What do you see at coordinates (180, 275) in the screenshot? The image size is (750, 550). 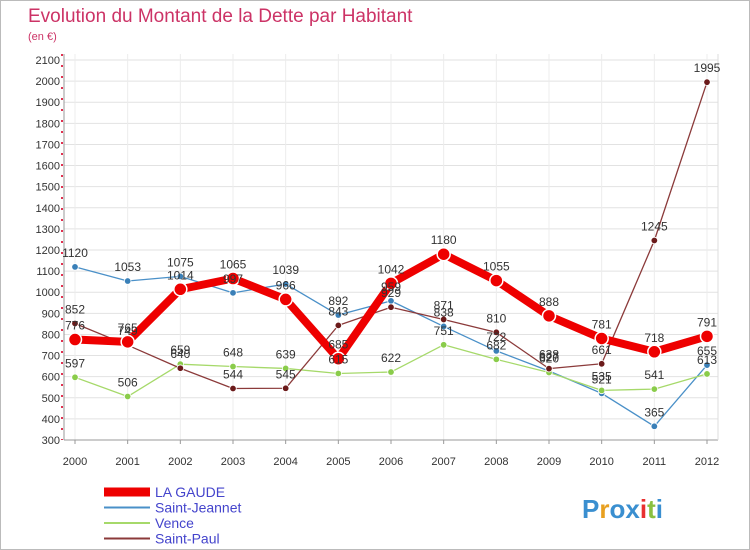 I see `data-label-la-gaude: 1014` at bounding box center [180, 275].